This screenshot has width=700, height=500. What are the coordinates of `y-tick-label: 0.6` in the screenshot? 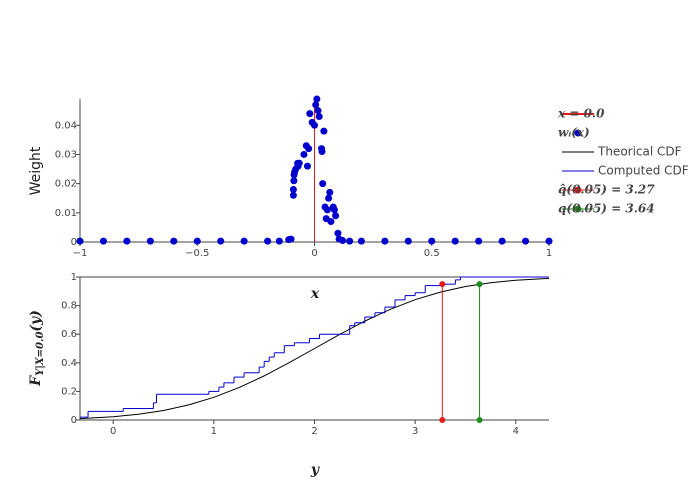 It's located at (69, 334).